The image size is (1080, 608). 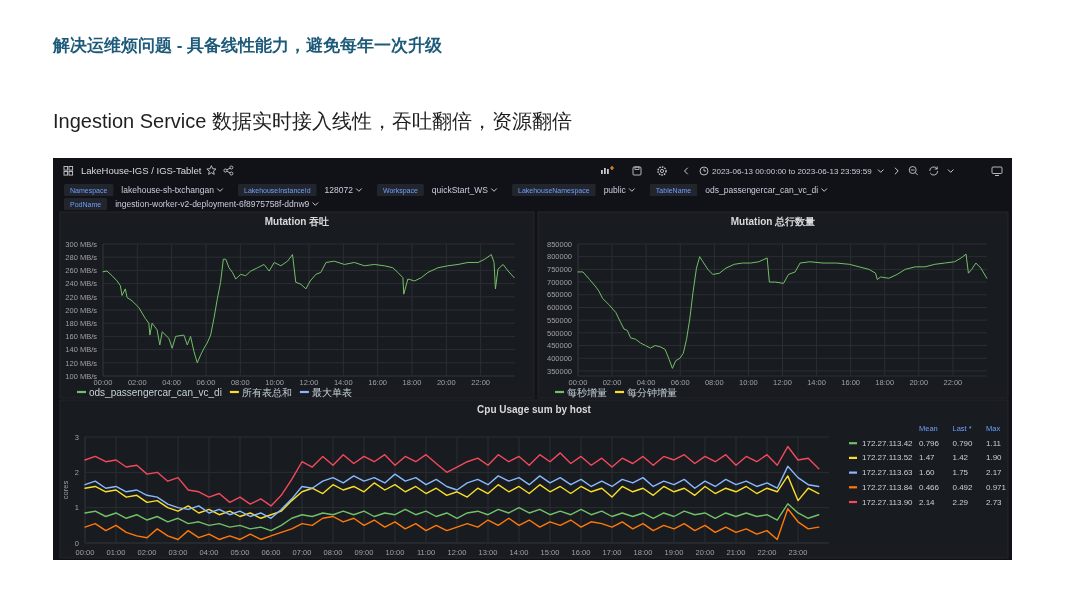 I want to click on variable-value: quickStart_WS, so click(x=460, y=190).